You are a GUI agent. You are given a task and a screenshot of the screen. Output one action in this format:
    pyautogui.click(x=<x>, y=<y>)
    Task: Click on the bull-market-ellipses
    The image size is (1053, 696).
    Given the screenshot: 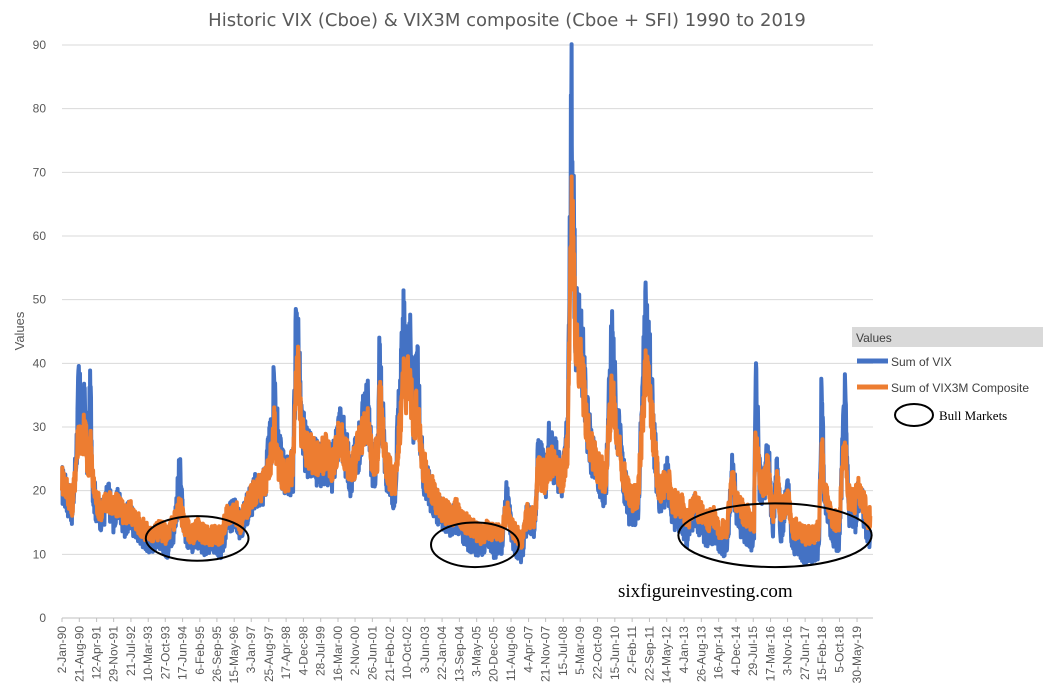 What is the action you would take?
    pyautogui.click(x=508, y=535)
    